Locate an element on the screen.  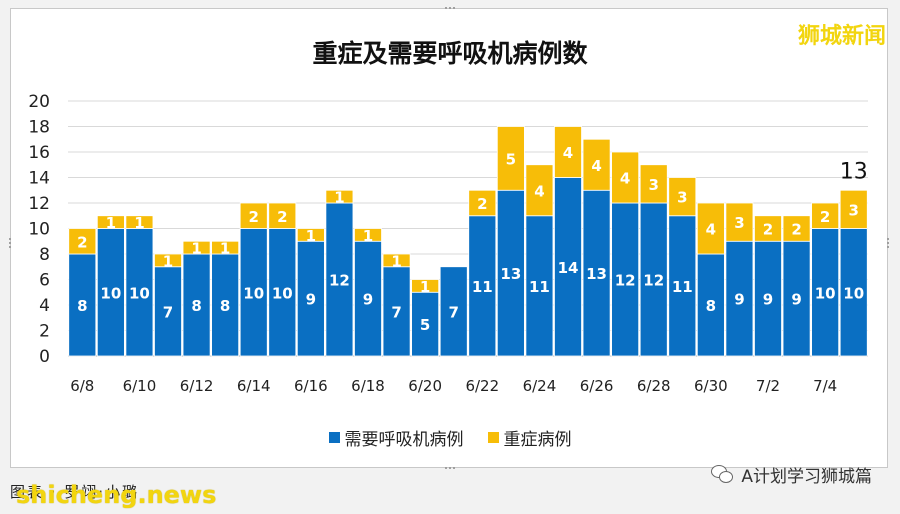
resize-handle-right is located at coordinates (888, 243).